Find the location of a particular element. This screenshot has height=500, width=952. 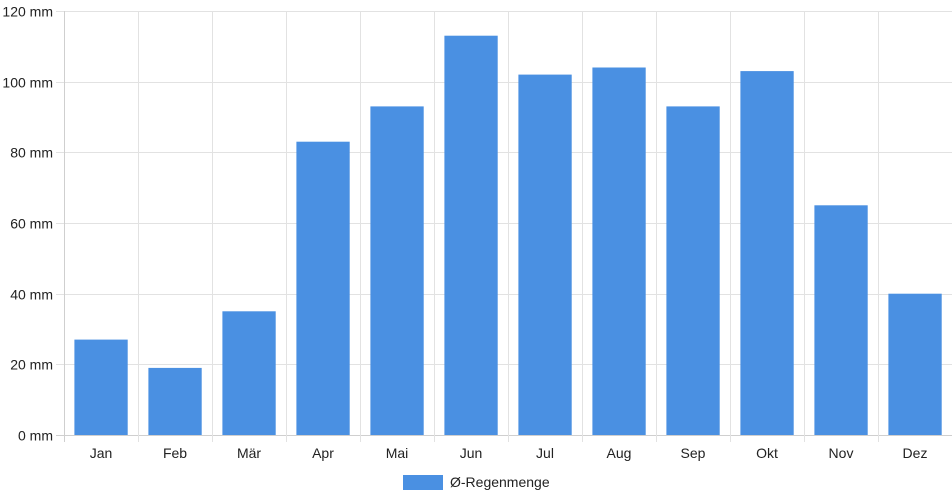

y-tick-label: 120 mm is located at coordinates (27, 12).